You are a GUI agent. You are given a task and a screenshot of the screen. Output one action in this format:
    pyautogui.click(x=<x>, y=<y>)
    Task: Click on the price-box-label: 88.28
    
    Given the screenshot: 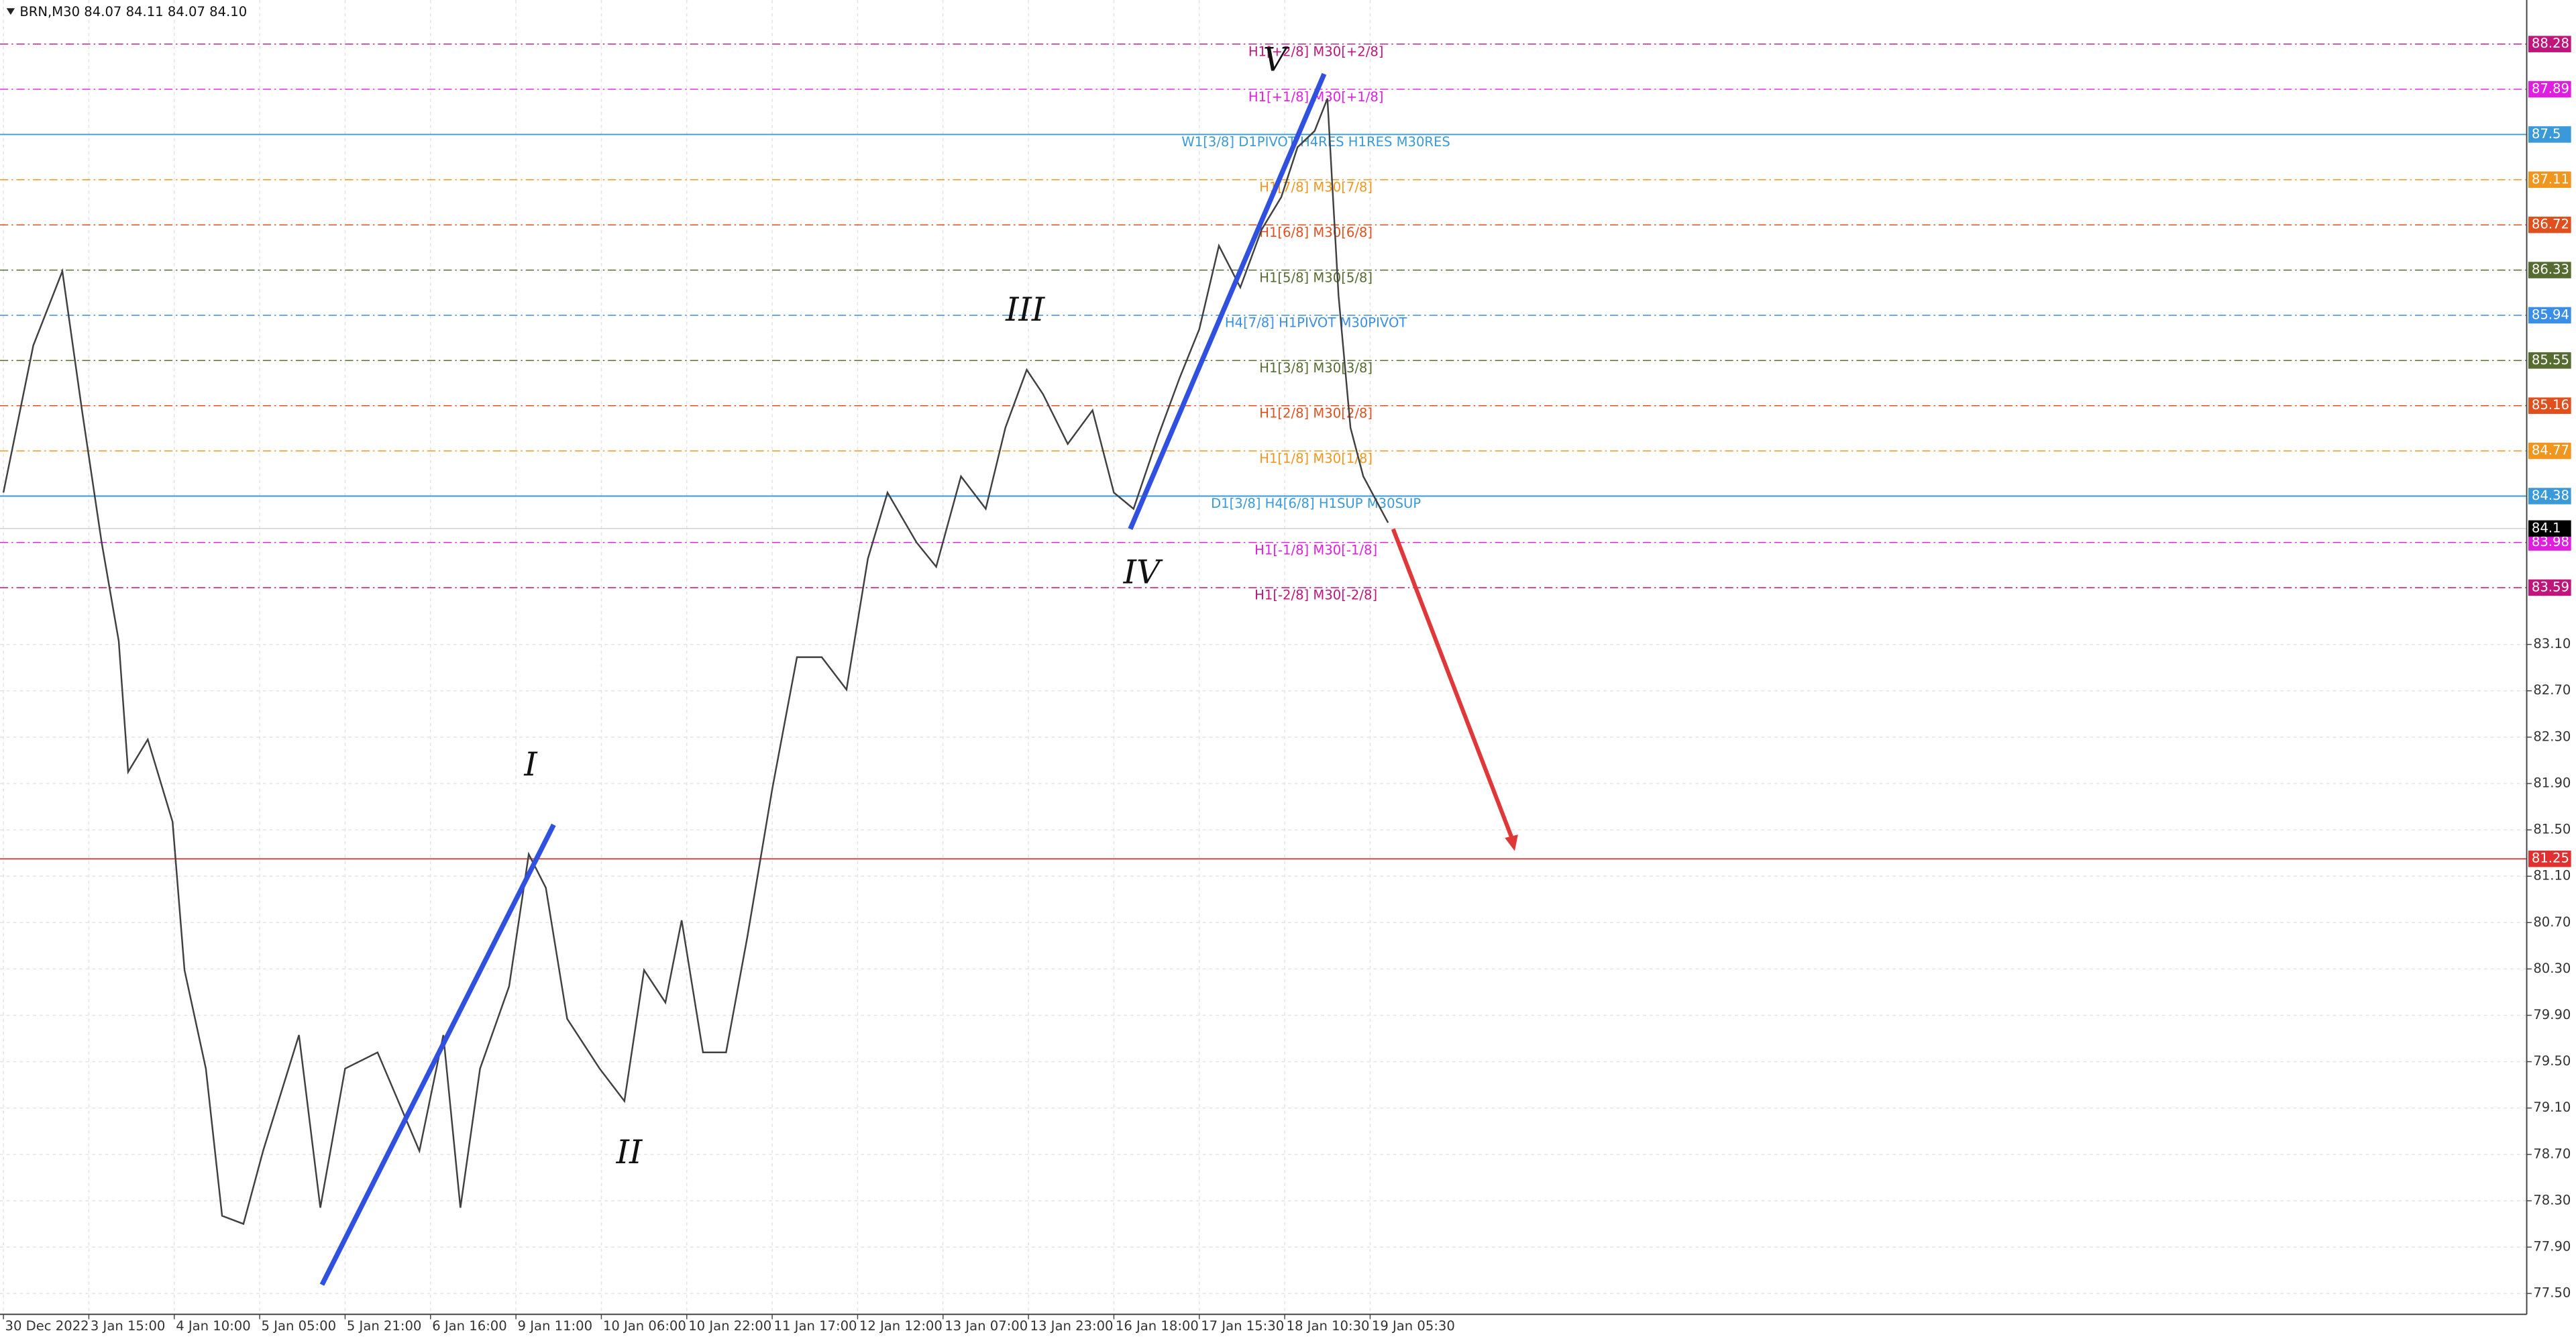 What is the action you would take?
    pyautogui.click(x=2550, y=43)
    